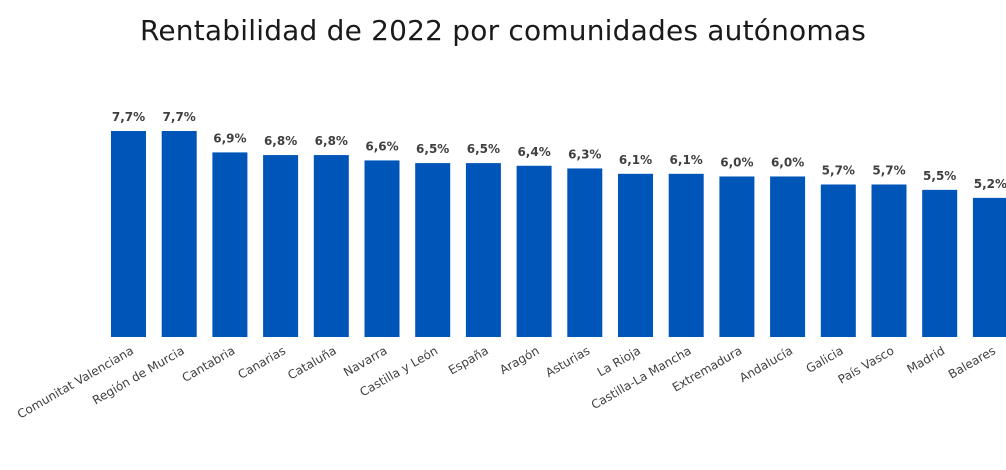  Describe the element at coordinates (519, 360) in the screenshot. I see `category-label-8: Aragón` at that location.